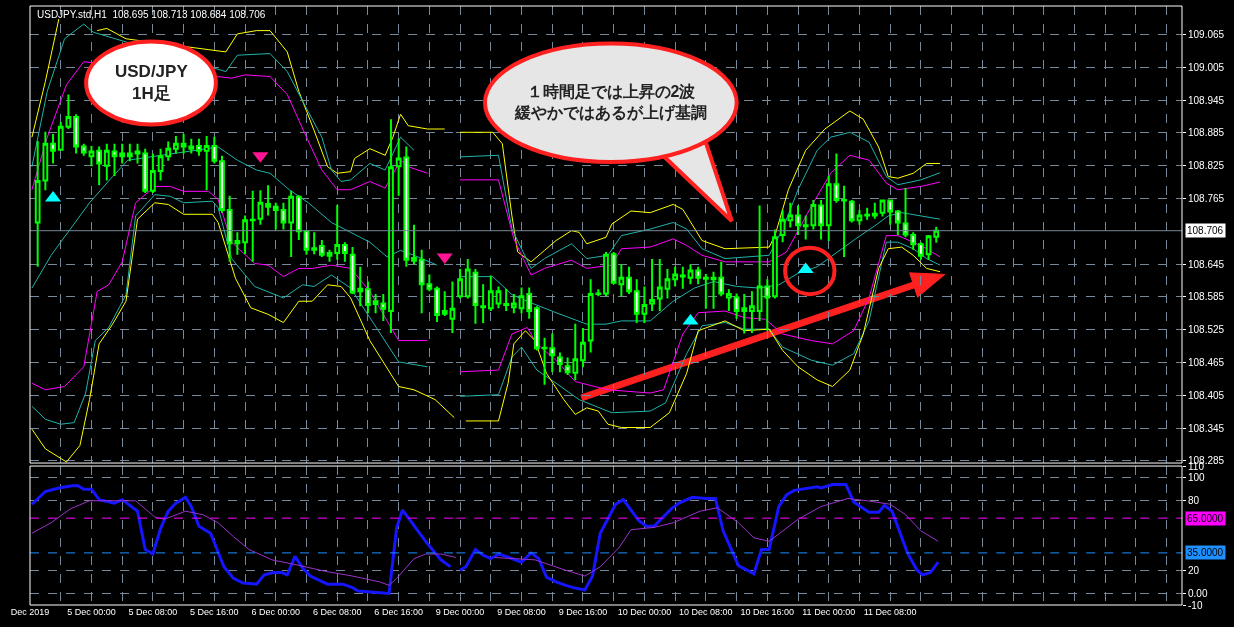  What do you see at coordinates (829, 612) in the screenshot?
I see `x-tick-label: 11 Dec 00:00` at bounding box center [829, 612].